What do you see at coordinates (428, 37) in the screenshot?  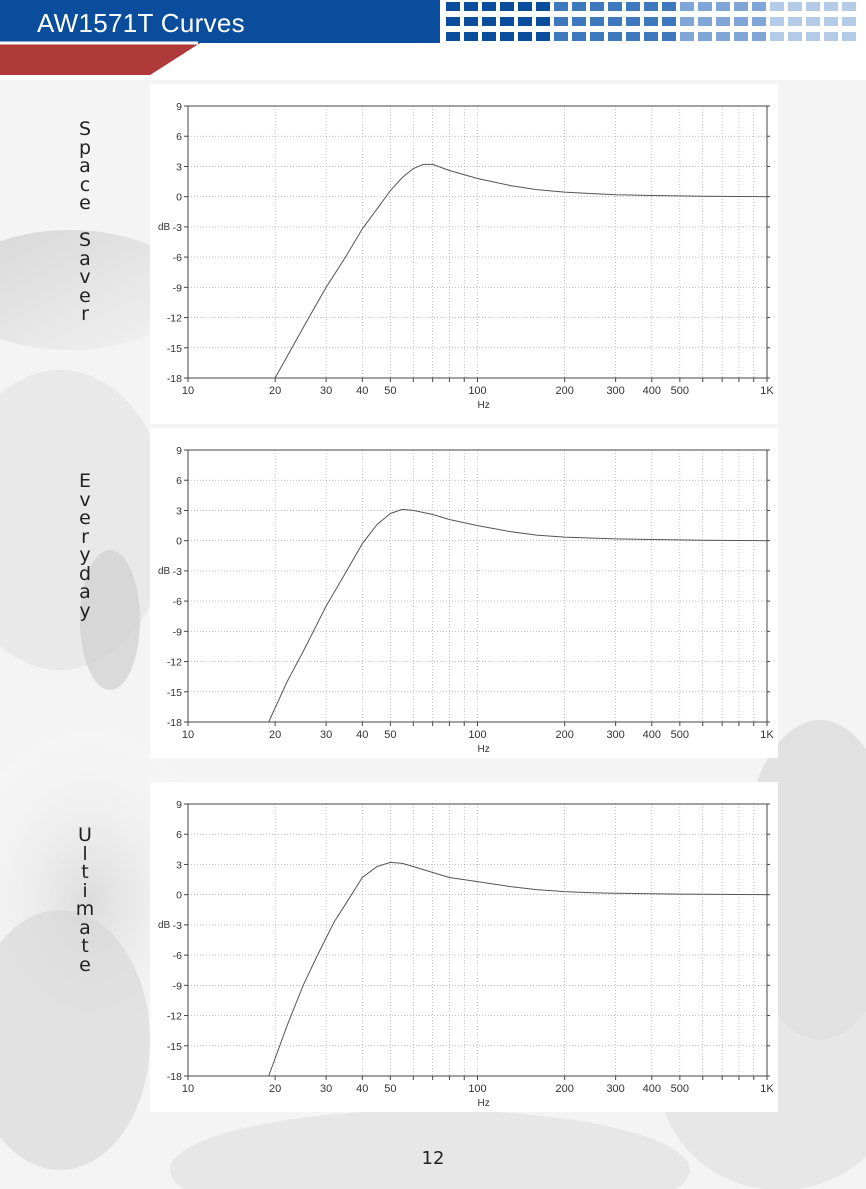 I see `header-bar` at bounding box center [428, 37].